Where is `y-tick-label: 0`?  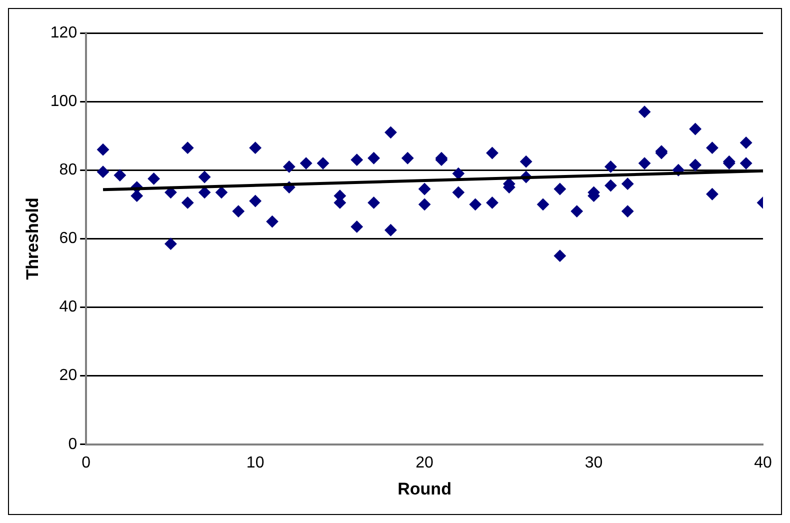
y-tick-label: 0 is located at coordinates (73, 444).